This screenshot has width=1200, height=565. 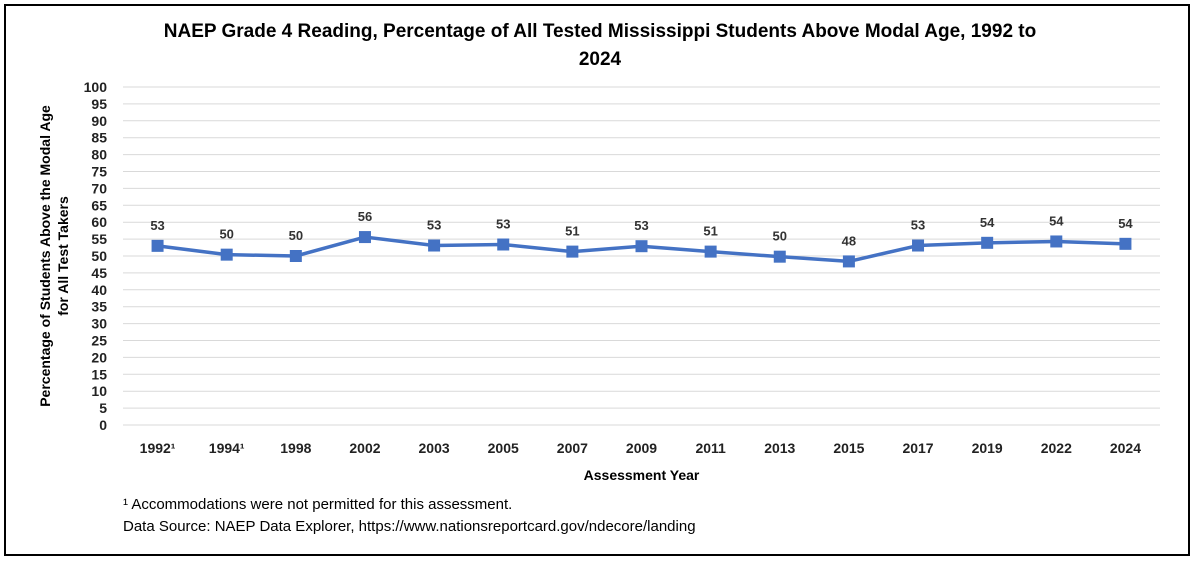 What do you see at coordinates (99, 290) in the screenshot?
I see `y-tick-label: 40` at bounding box center [99, 290].